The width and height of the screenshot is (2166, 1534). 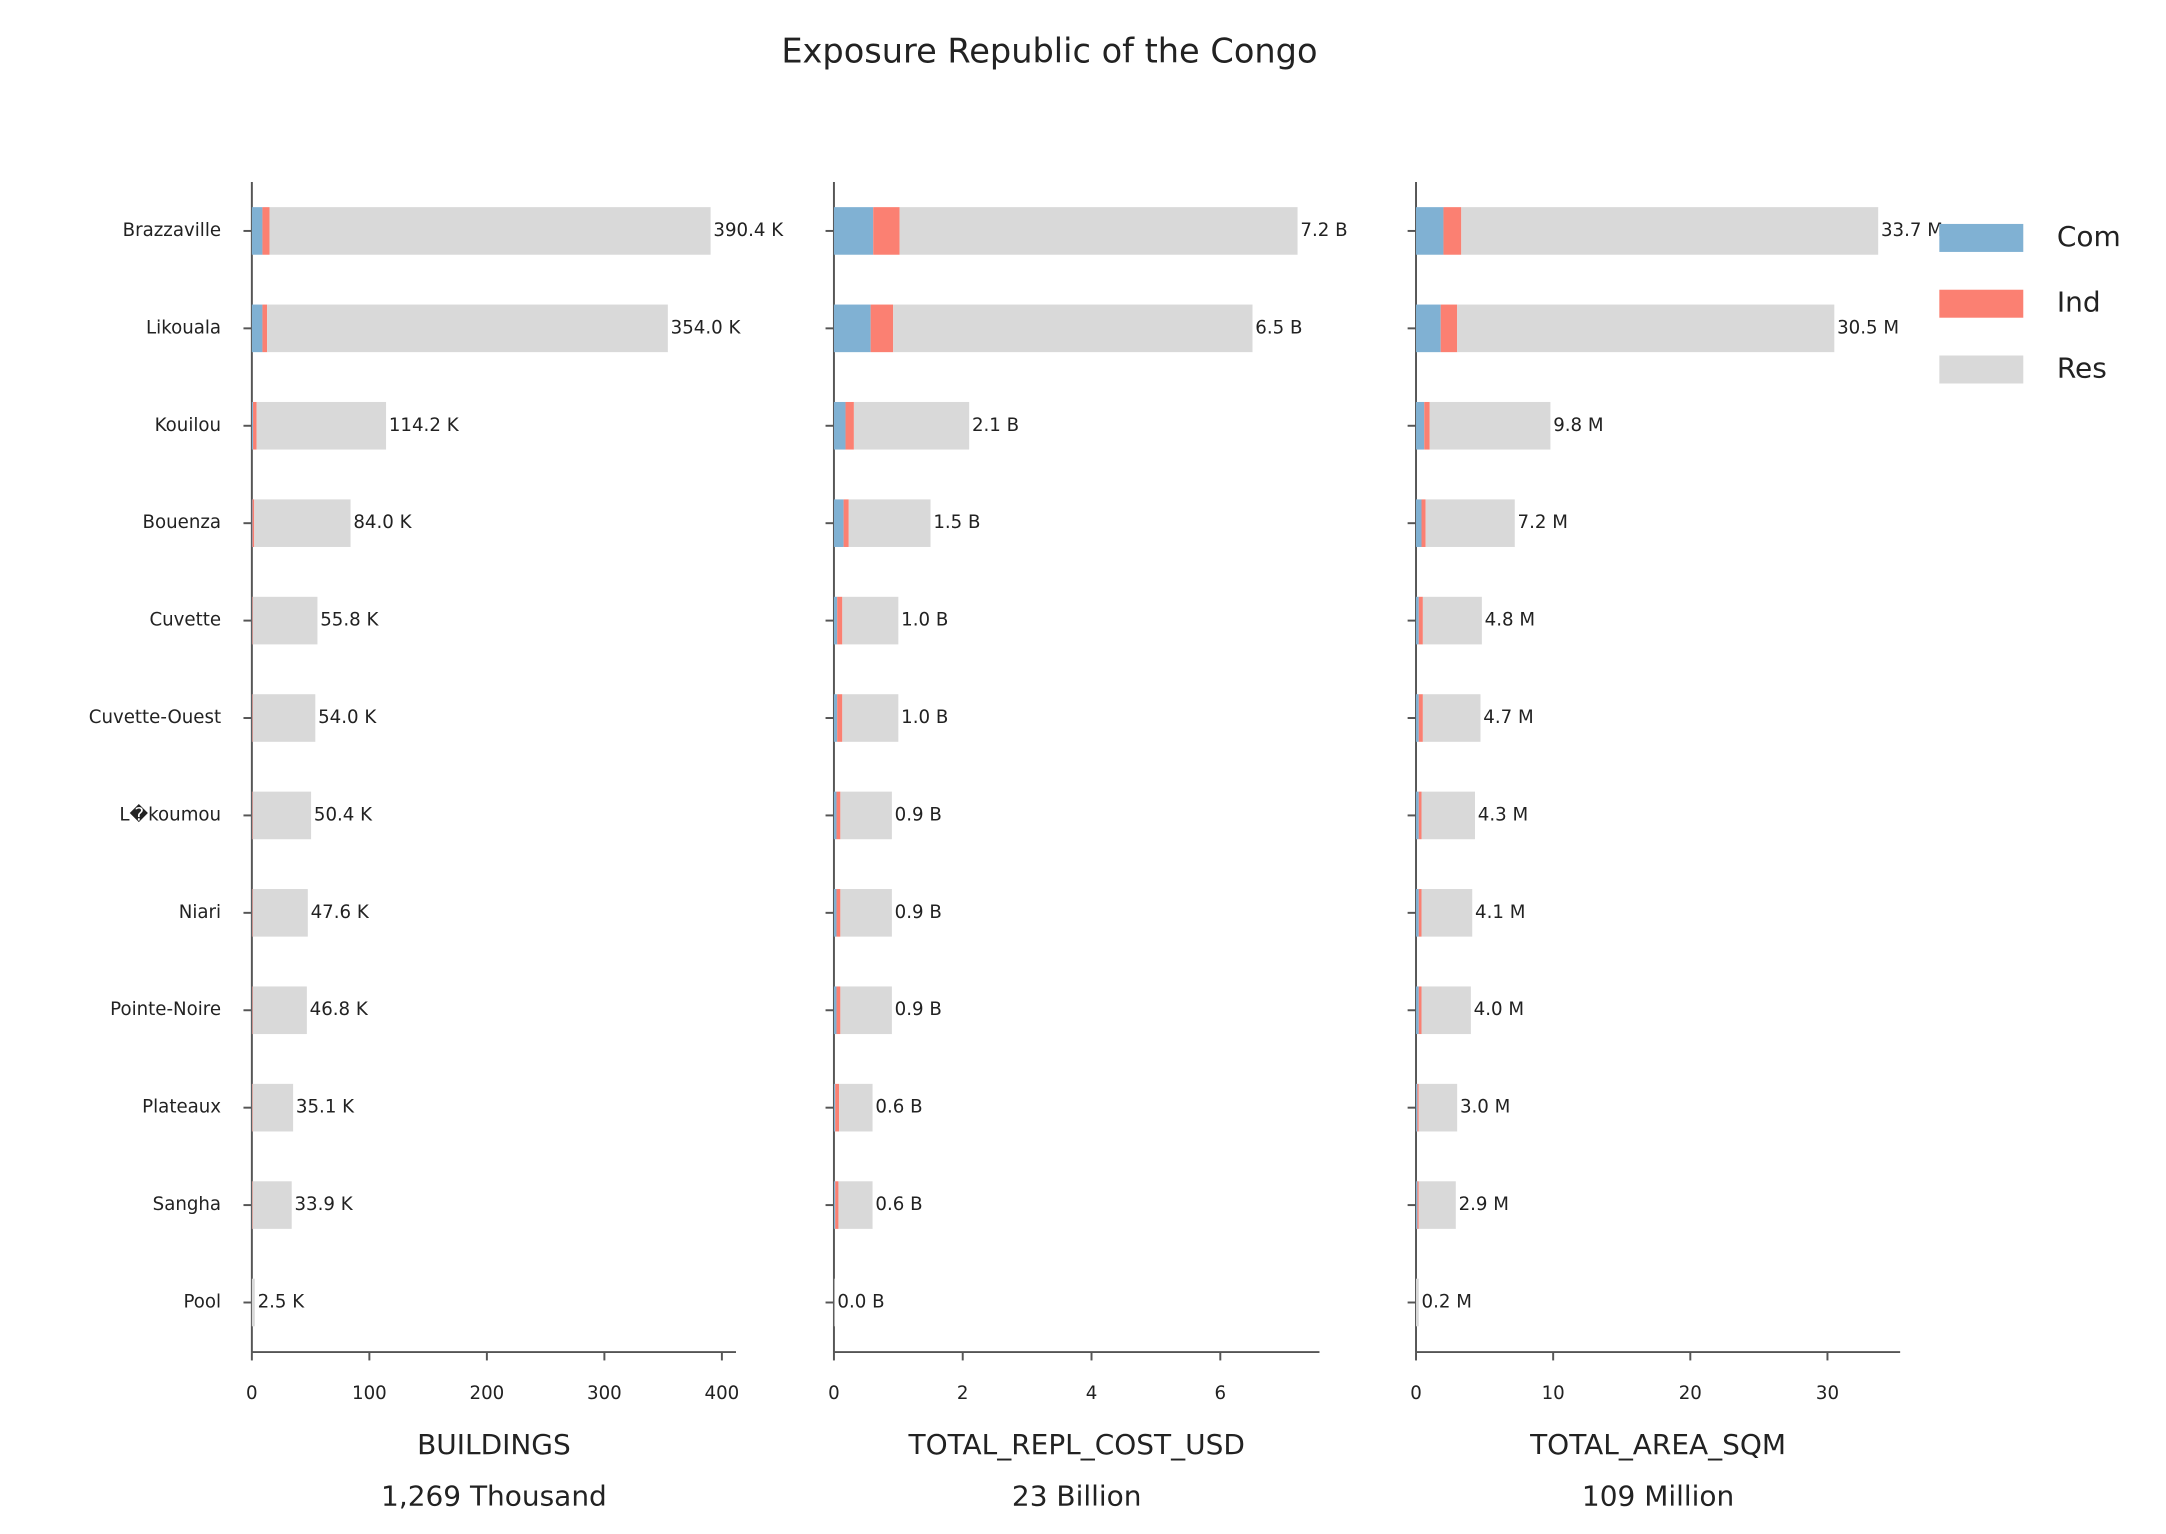 I want to click on value-label: 0.6 B, so click(x=898, y=1107).